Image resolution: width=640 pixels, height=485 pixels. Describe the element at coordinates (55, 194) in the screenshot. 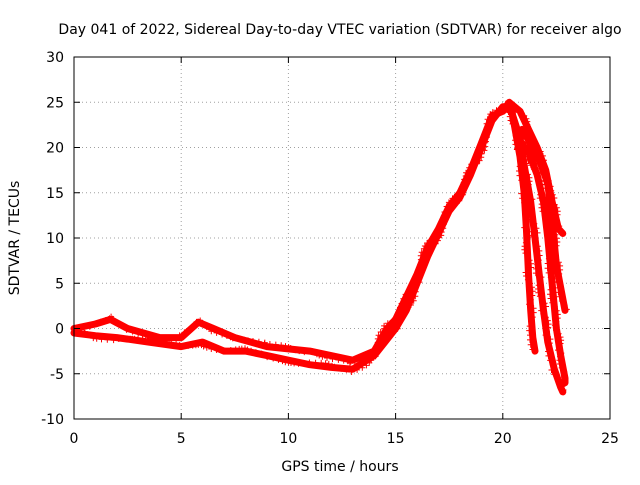

I see `y-tick-label: 15` at that location.